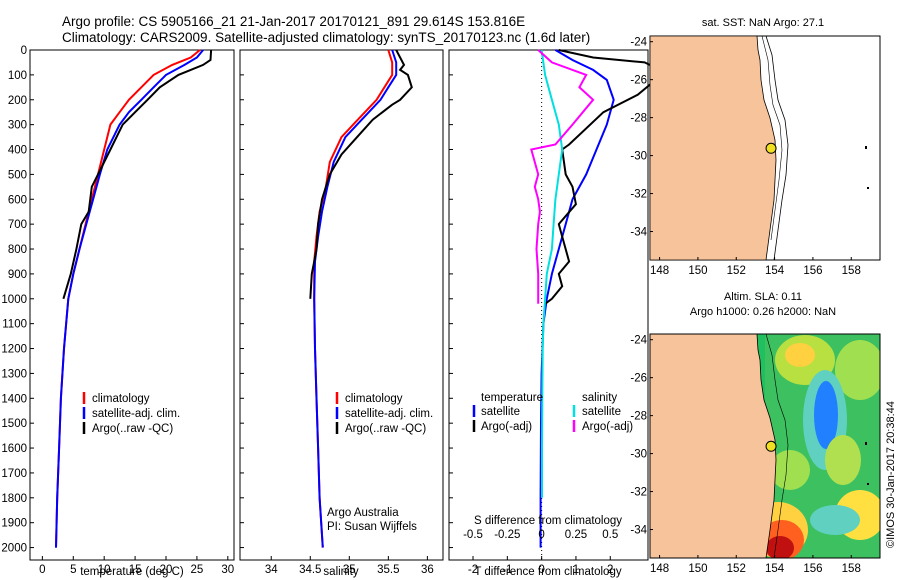 The image size is (900, 580). I want to click on y-tick-label: 600, so click(17, 200).